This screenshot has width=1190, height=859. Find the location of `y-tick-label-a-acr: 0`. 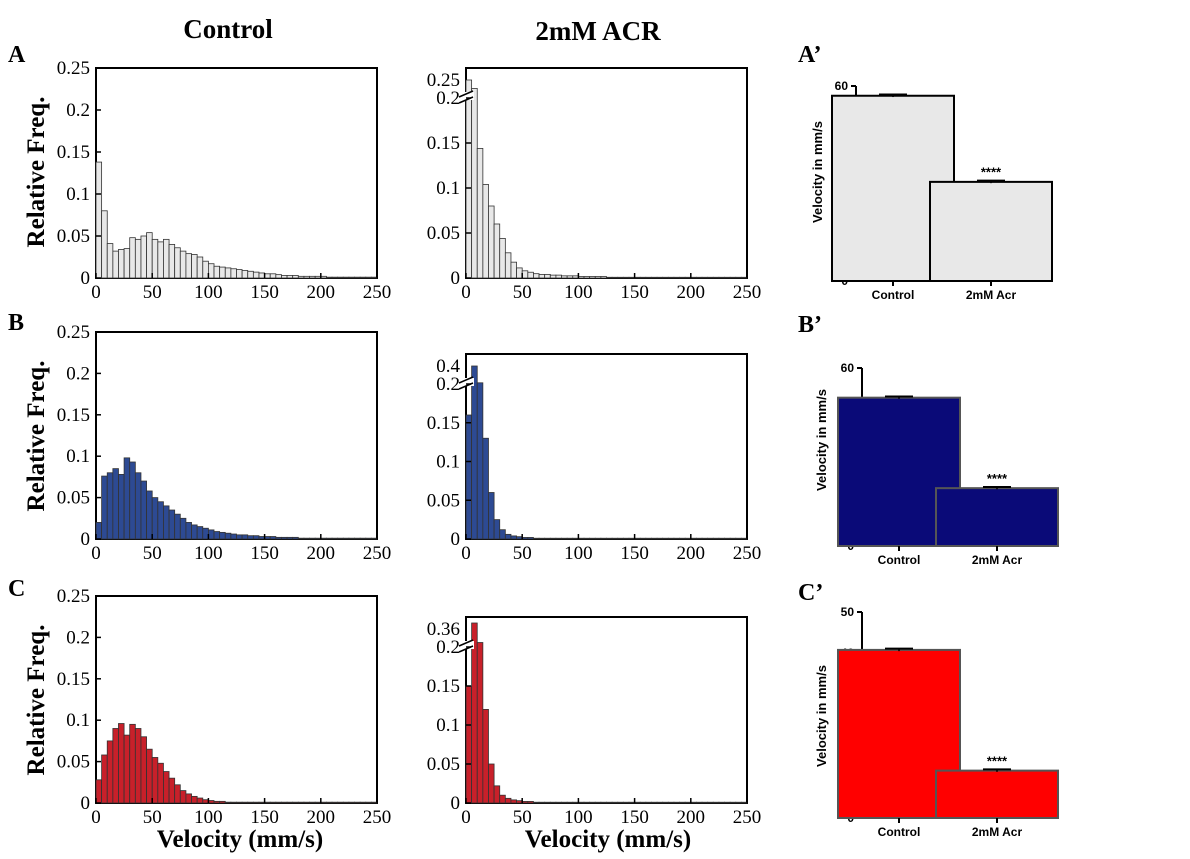

y-tick-label-a-acr: 0 is located at coordinates (456, 278).